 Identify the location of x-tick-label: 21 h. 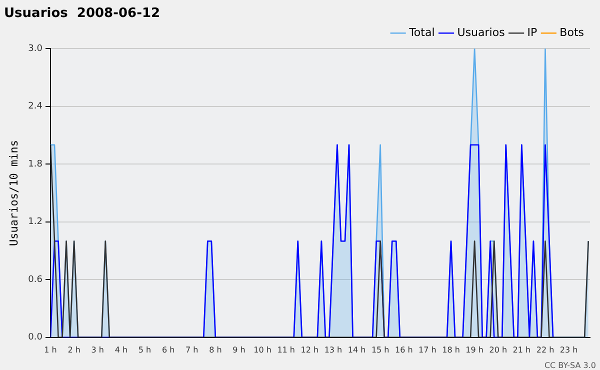
(521, 349).